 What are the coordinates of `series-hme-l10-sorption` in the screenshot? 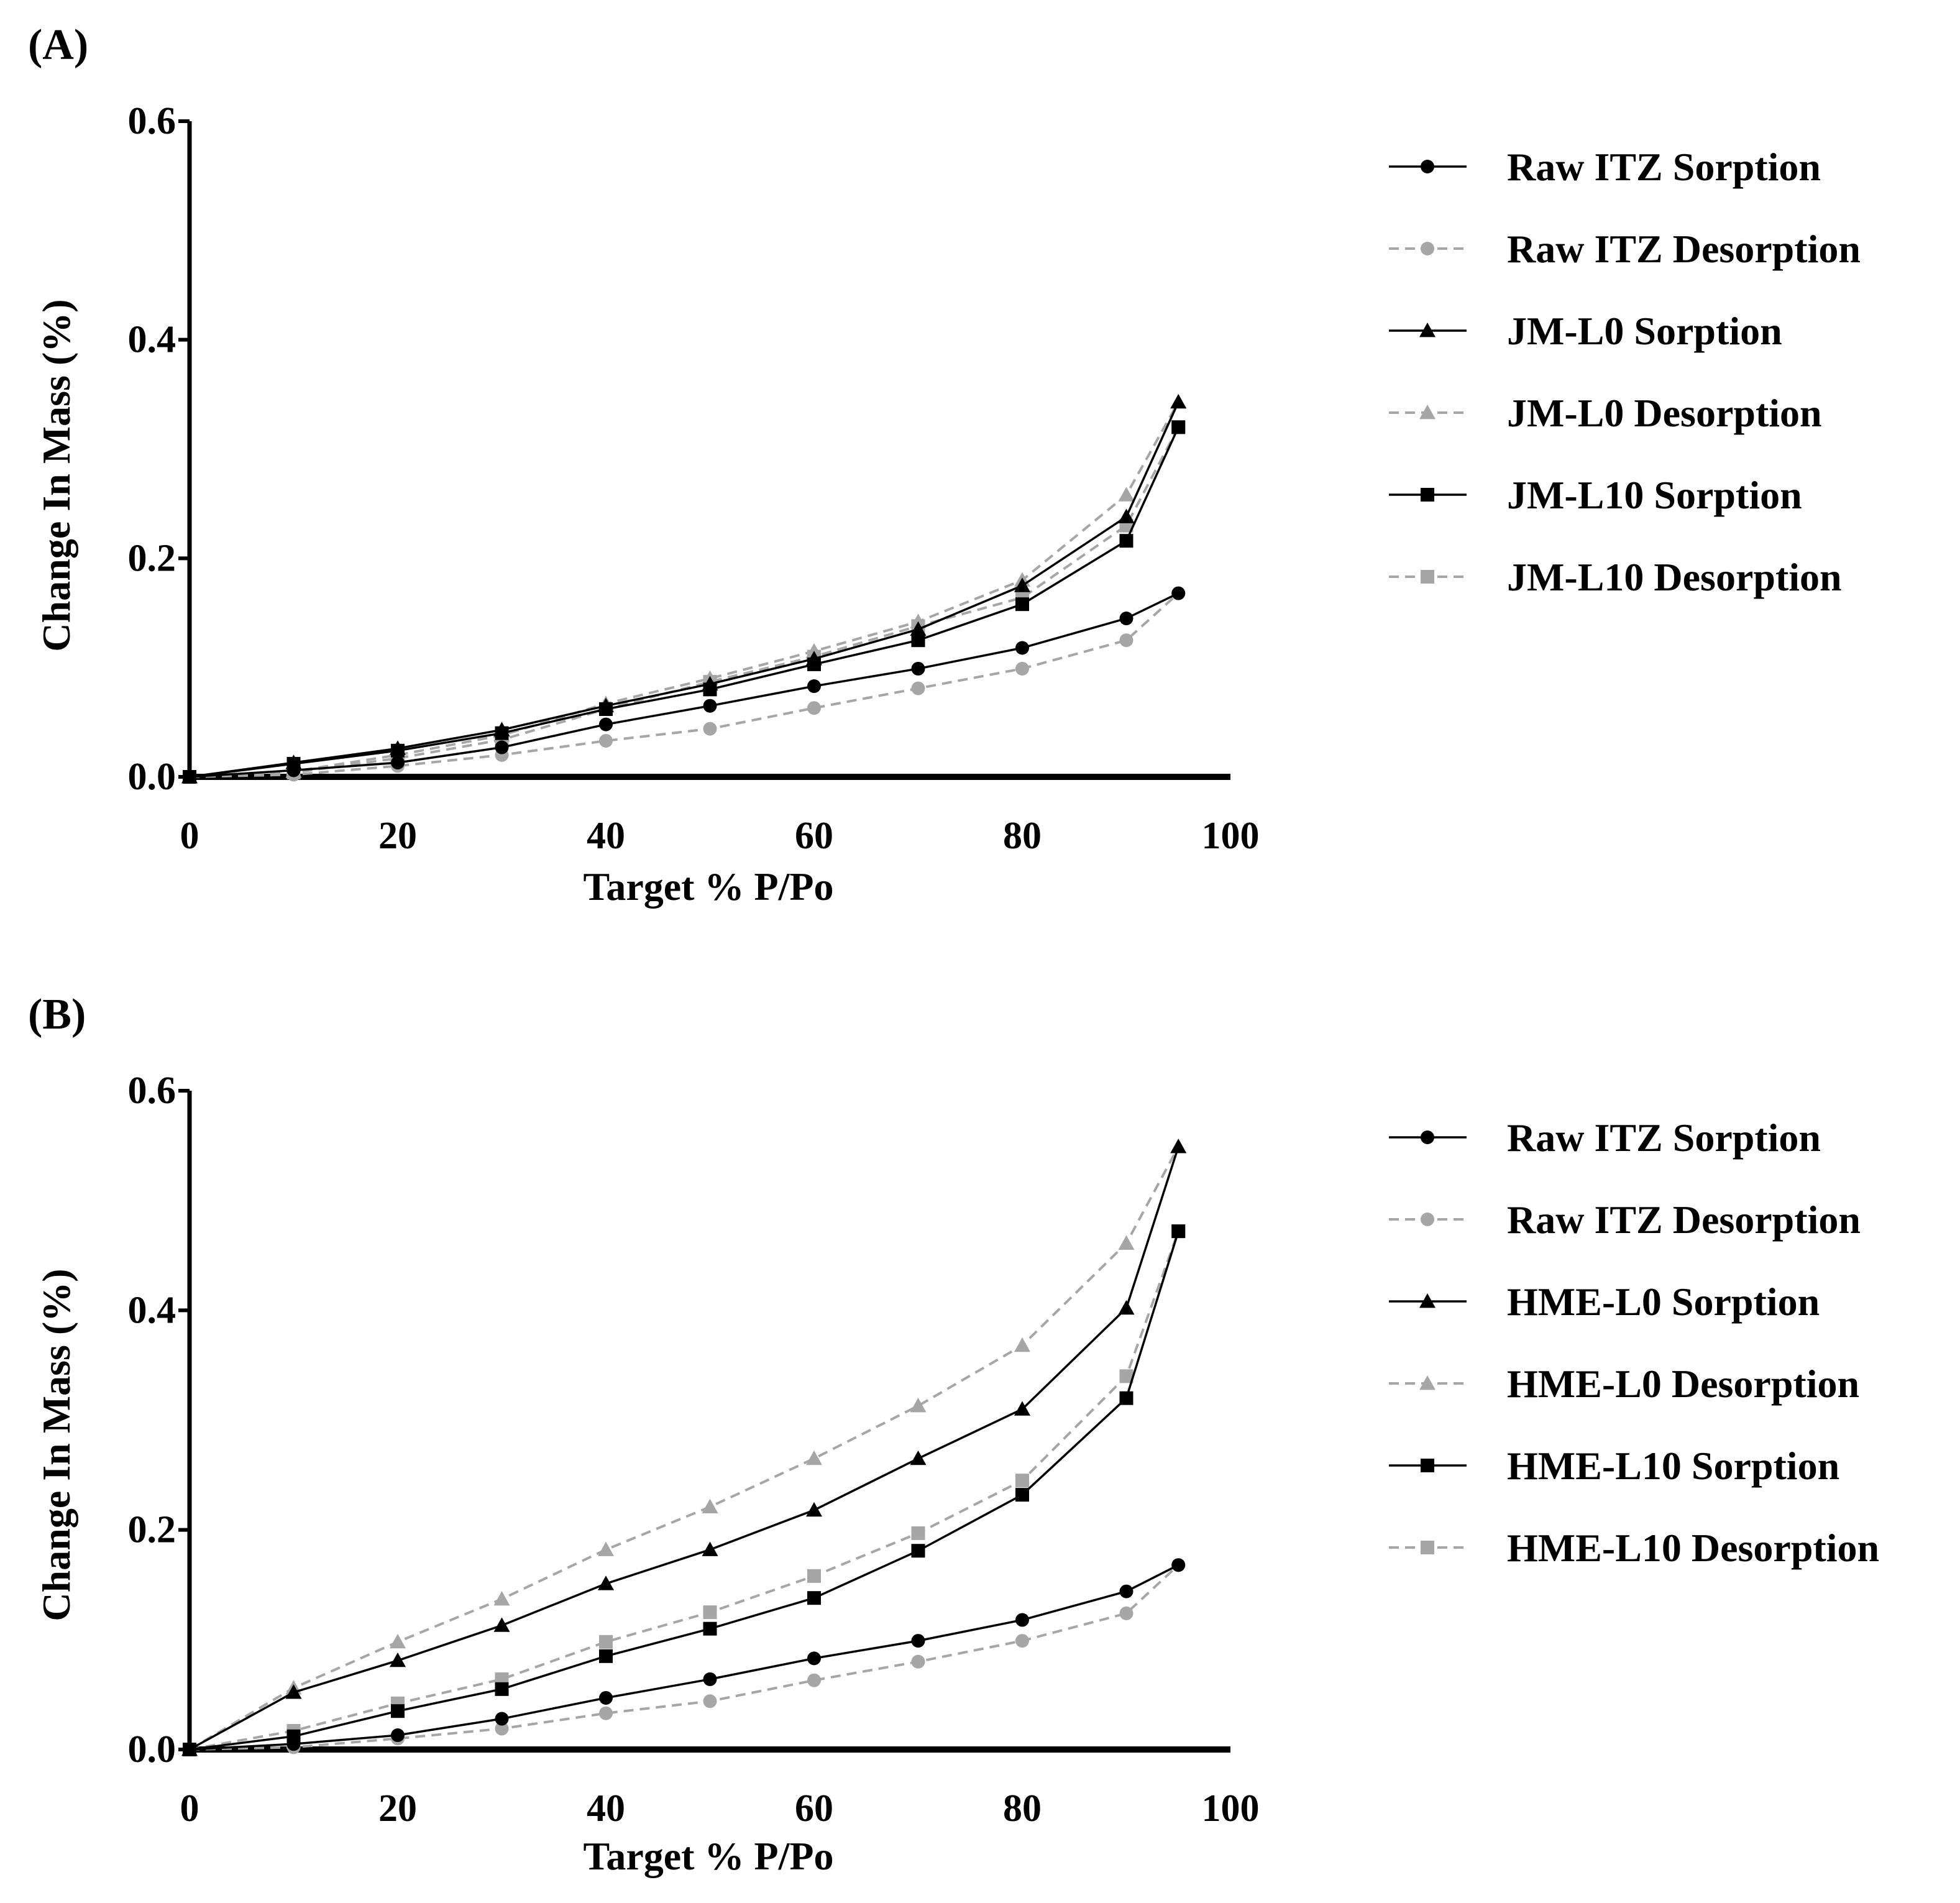 It's located at (685, 1490).